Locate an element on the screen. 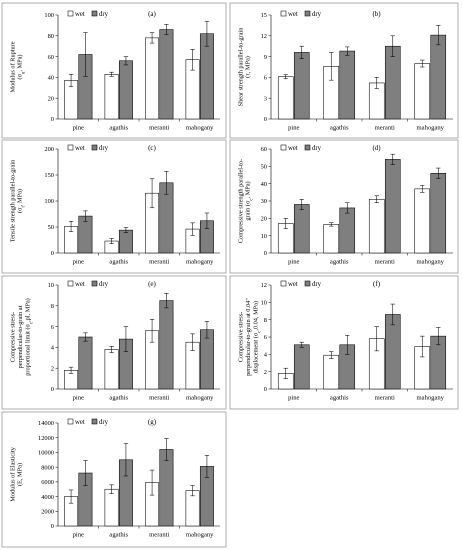 The width and height of the screenshot is (462, 550). y-tick-label: 150 is located at coordinates (49, 175).